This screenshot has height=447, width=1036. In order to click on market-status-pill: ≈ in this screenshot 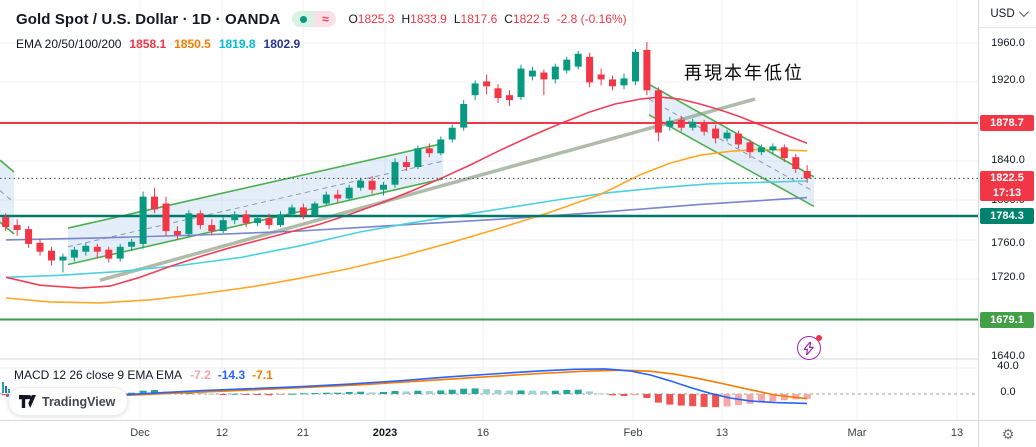, I will do `click(314, 19)`.